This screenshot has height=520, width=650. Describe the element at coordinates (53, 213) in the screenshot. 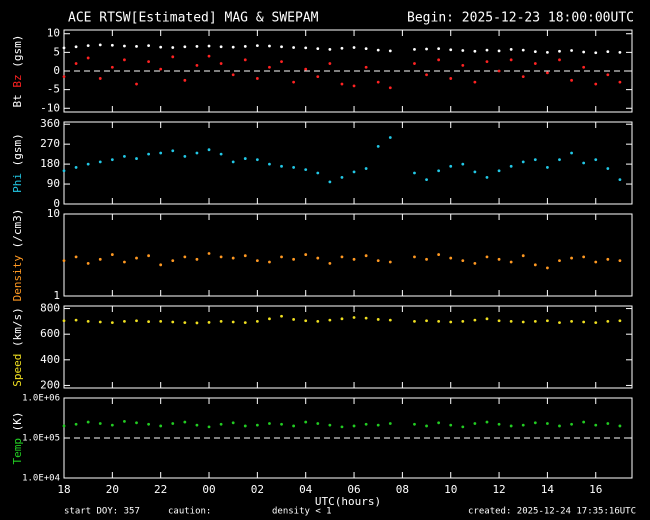

I see `y-tick-label: 10` at that location.